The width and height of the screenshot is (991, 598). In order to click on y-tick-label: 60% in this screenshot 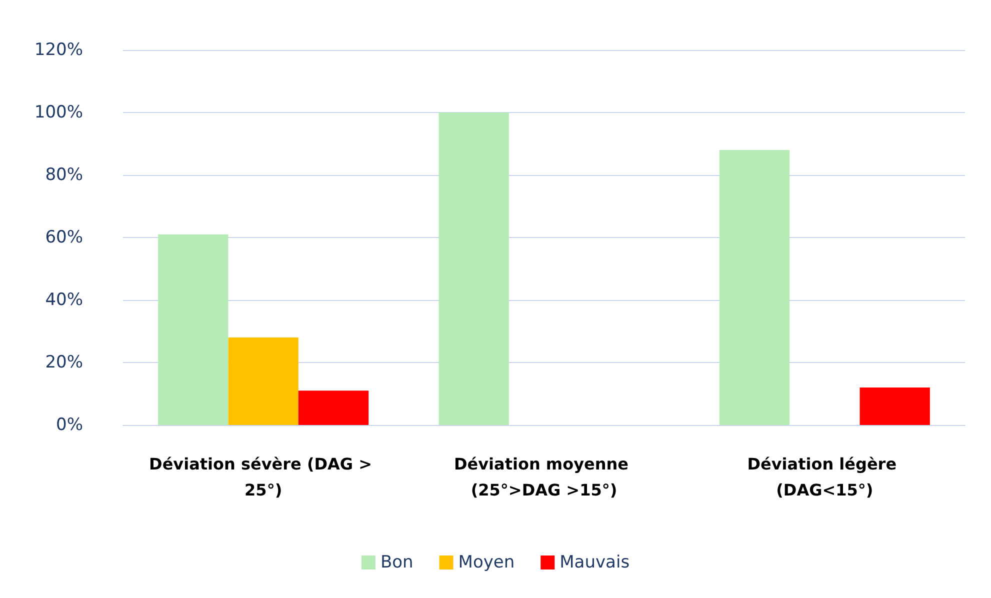, I will do `click(64, 238)`.